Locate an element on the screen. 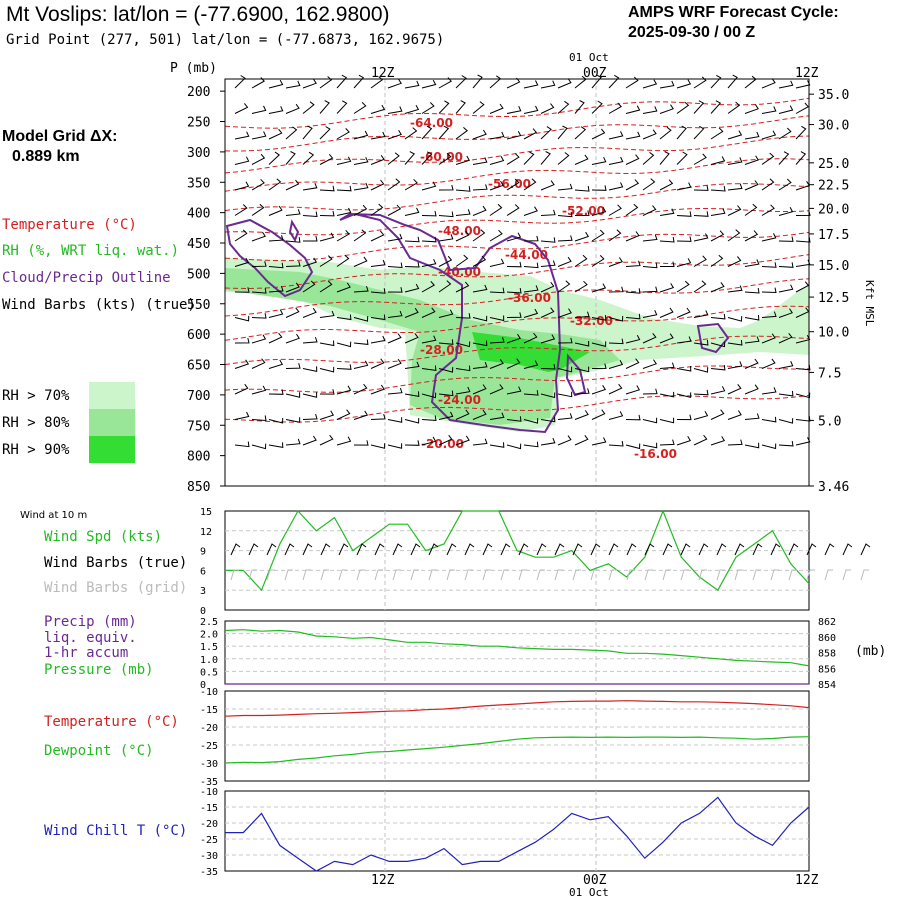 Image resolution: width=900 pixels, height=900 pixels. precip-ytick-label: 0.5 is located at coordinates (209, 672).